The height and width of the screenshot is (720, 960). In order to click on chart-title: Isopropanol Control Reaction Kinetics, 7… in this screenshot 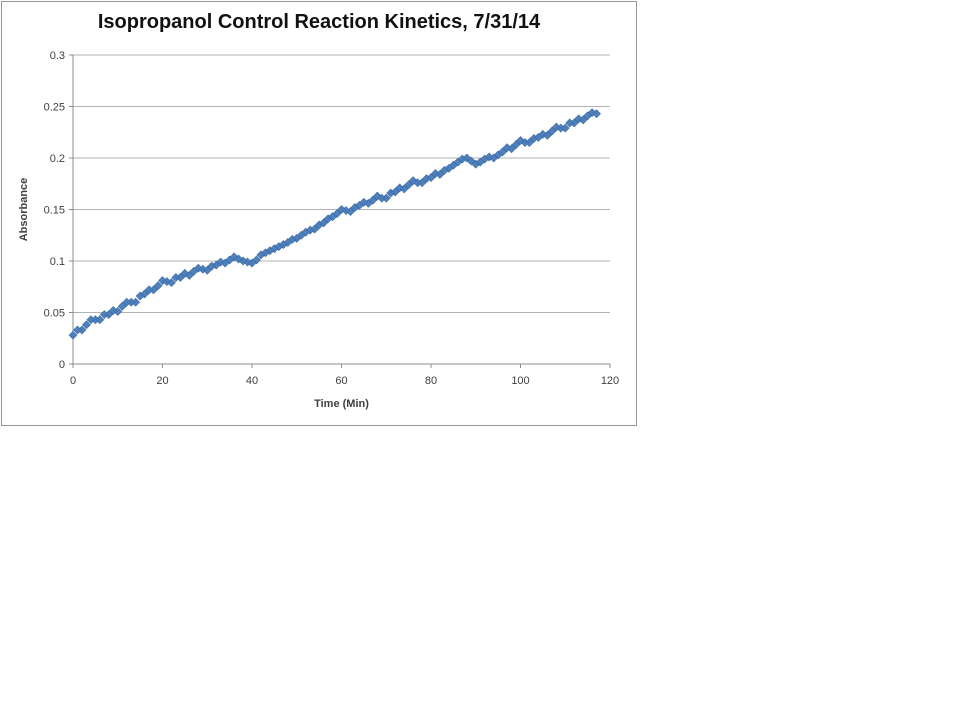, I will do `click(319, 22)`.